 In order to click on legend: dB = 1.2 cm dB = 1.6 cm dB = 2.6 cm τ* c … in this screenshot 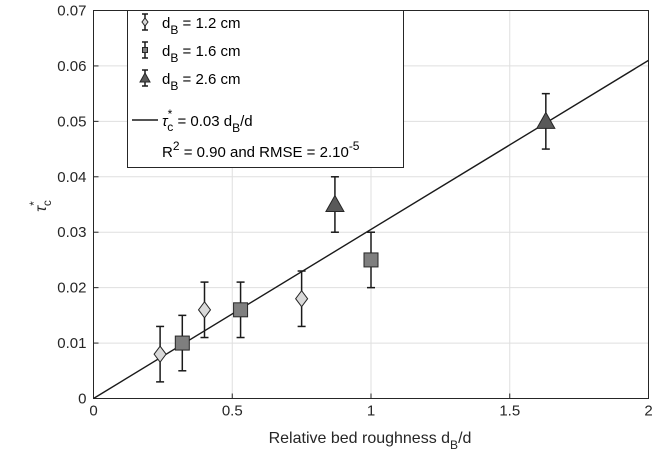, I will do `click(265, 89)`.